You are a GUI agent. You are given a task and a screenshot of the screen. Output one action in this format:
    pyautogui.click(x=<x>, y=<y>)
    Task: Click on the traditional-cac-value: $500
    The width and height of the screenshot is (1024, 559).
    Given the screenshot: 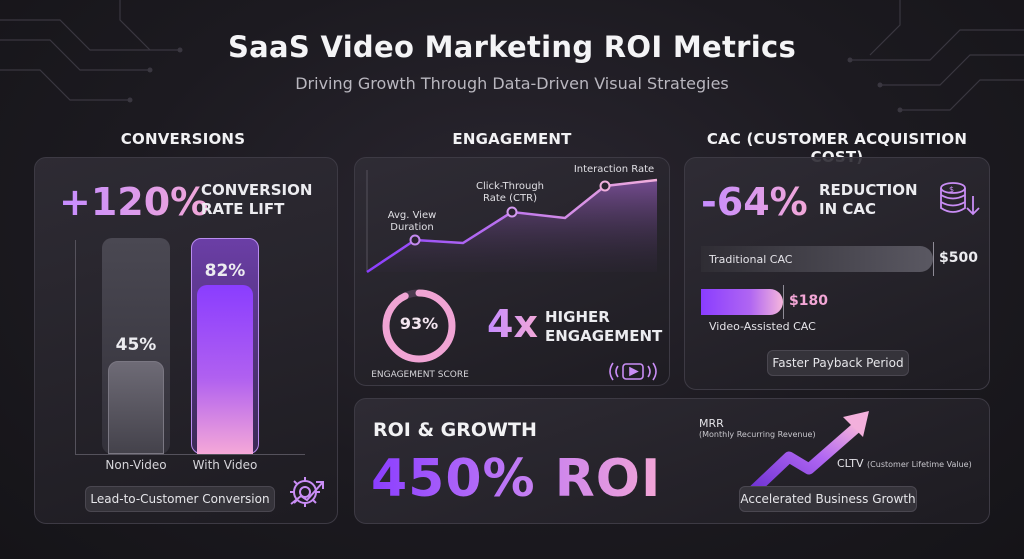 What is the action you would take?
    pyautogui.click(x=958, y=258)
    